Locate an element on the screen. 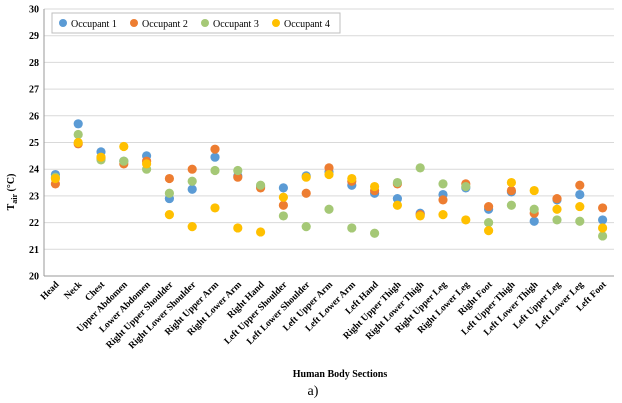 The image size is (622, 403). x-axis-title: Human Body Sections is located at coordinates (340, 374).